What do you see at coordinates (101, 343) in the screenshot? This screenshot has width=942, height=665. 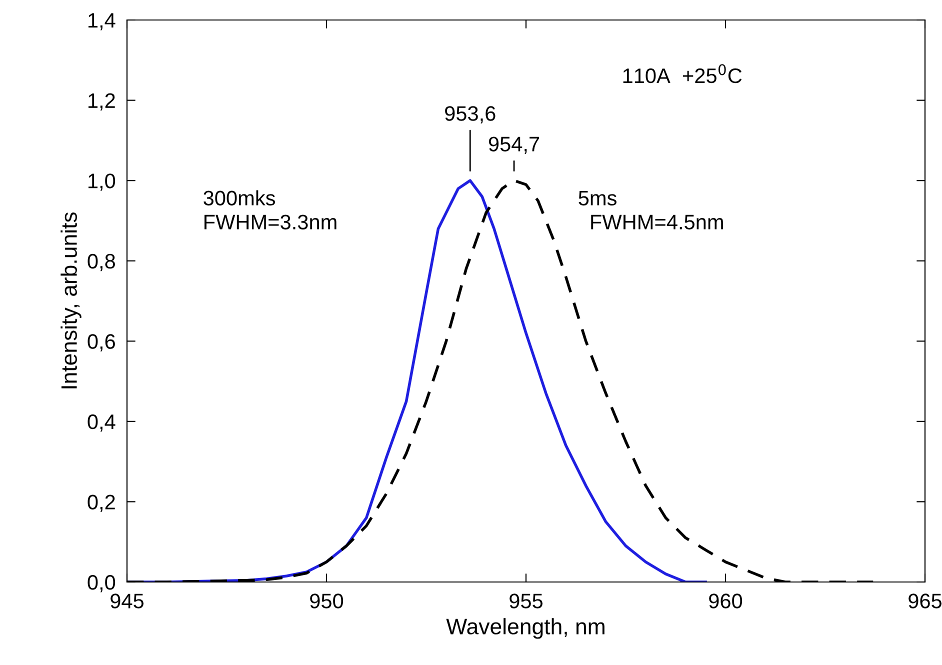 I see `y-tick-label: 0,6` at bounding box center [101, 343].